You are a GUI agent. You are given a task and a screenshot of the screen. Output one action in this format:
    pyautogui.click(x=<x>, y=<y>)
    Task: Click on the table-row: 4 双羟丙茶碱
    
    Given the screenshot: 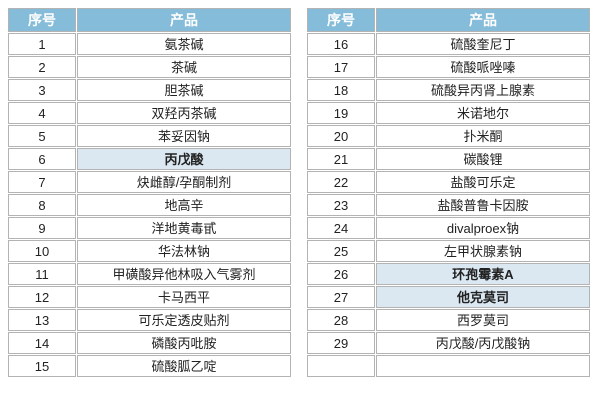 What is the action you would take?
    pyautogui.click(x=149, y=113)
    